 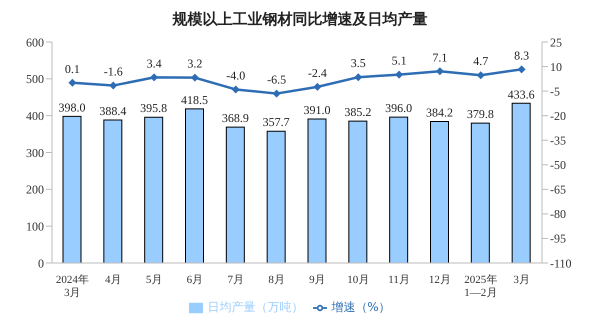 I want to click on y2-tick-label: 25, so click(x=556, y=42).